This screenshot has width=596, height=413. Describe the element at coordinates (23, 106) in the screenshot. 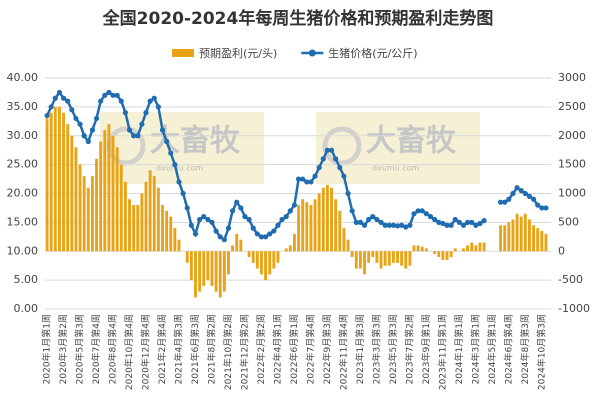

I see `y-tick-label: 35.00` at that location.